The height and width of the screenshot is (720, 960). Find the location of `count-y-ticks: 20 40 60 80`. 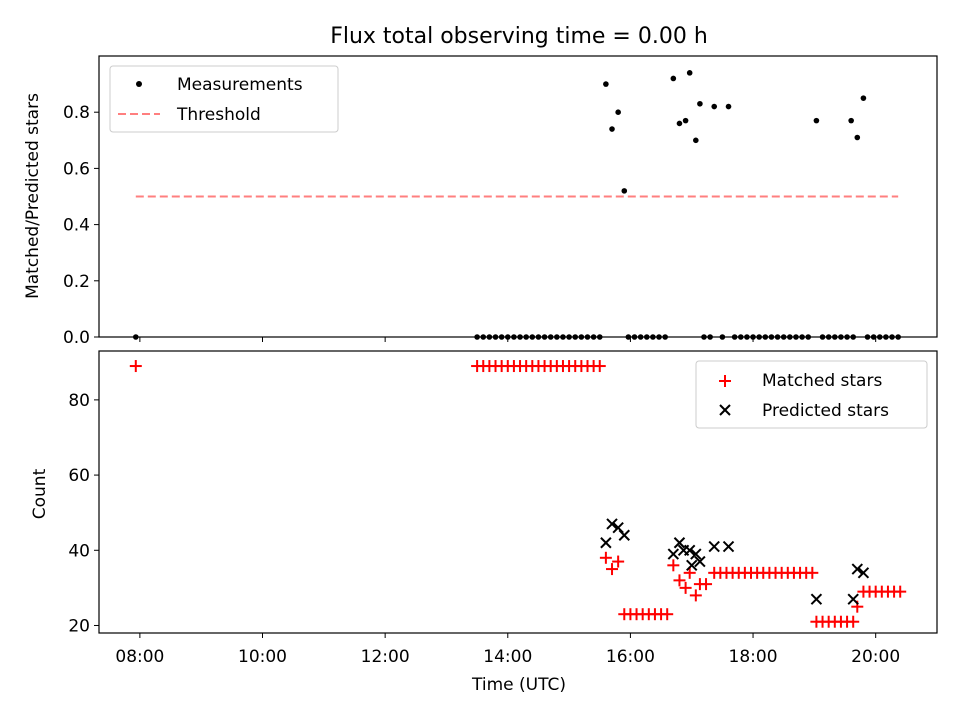

count-y-ticks: 20 40 60 80 is located at coordinates (83, 513).